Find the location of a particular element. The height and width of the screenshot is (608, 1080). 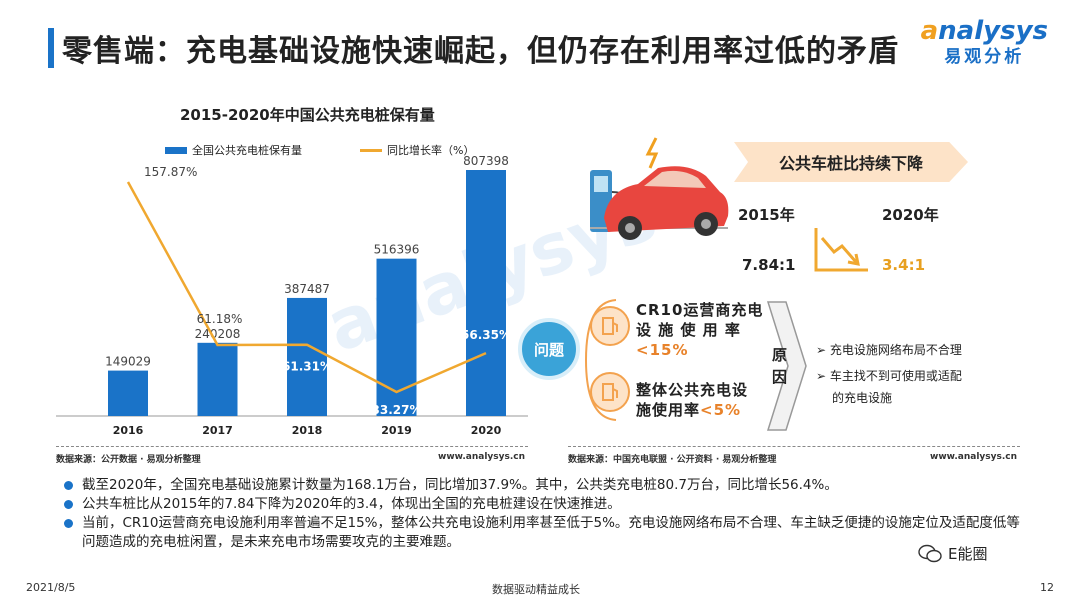

line-label-2020: 56.35% is located at coordinates (486, 335).